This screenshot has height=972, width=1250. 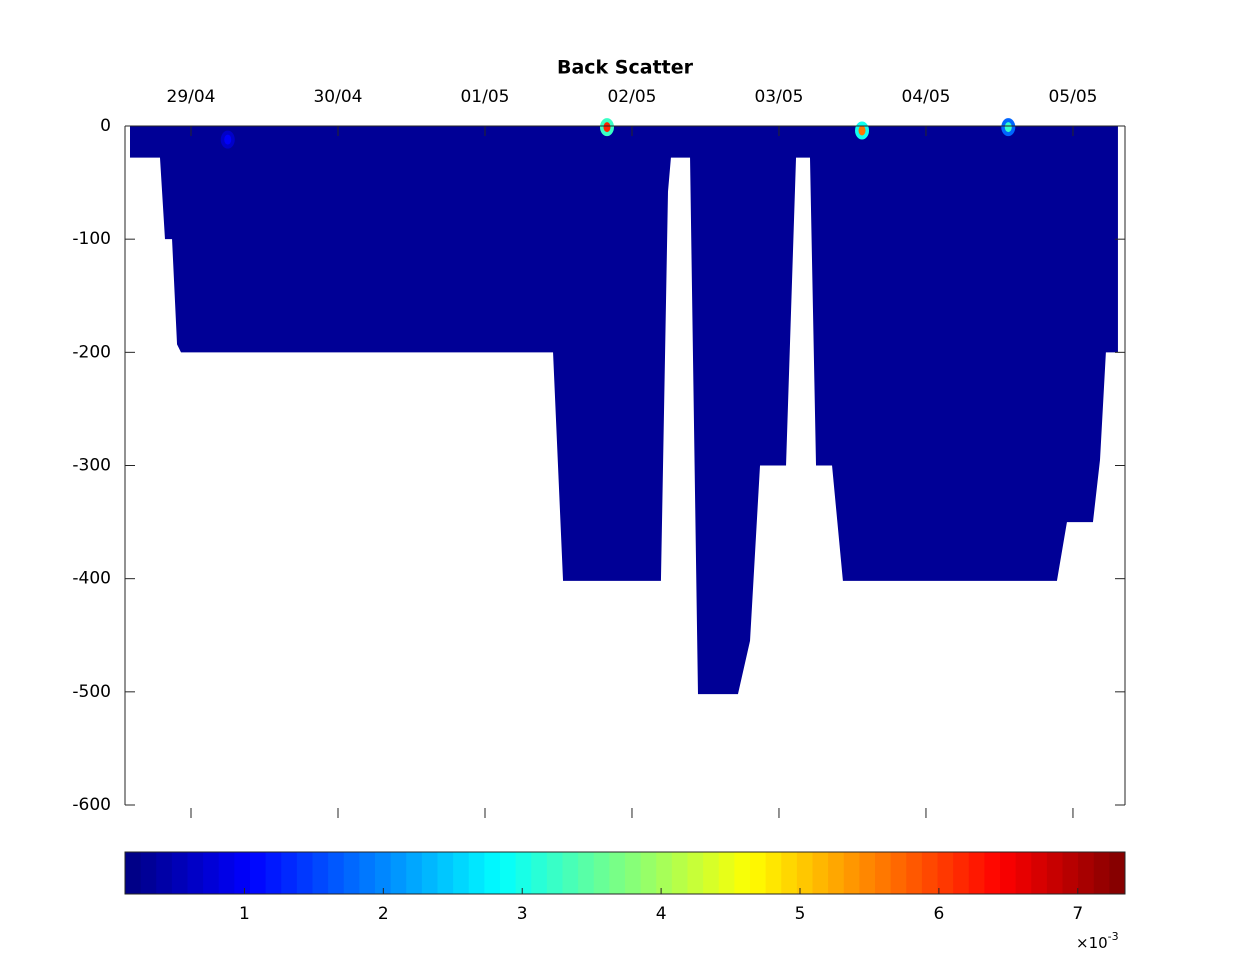 What do you see at coordinates (938, 914) in the screenshot?
I see `colorbar-tick-label: 6` at bounding box center [938, 914].